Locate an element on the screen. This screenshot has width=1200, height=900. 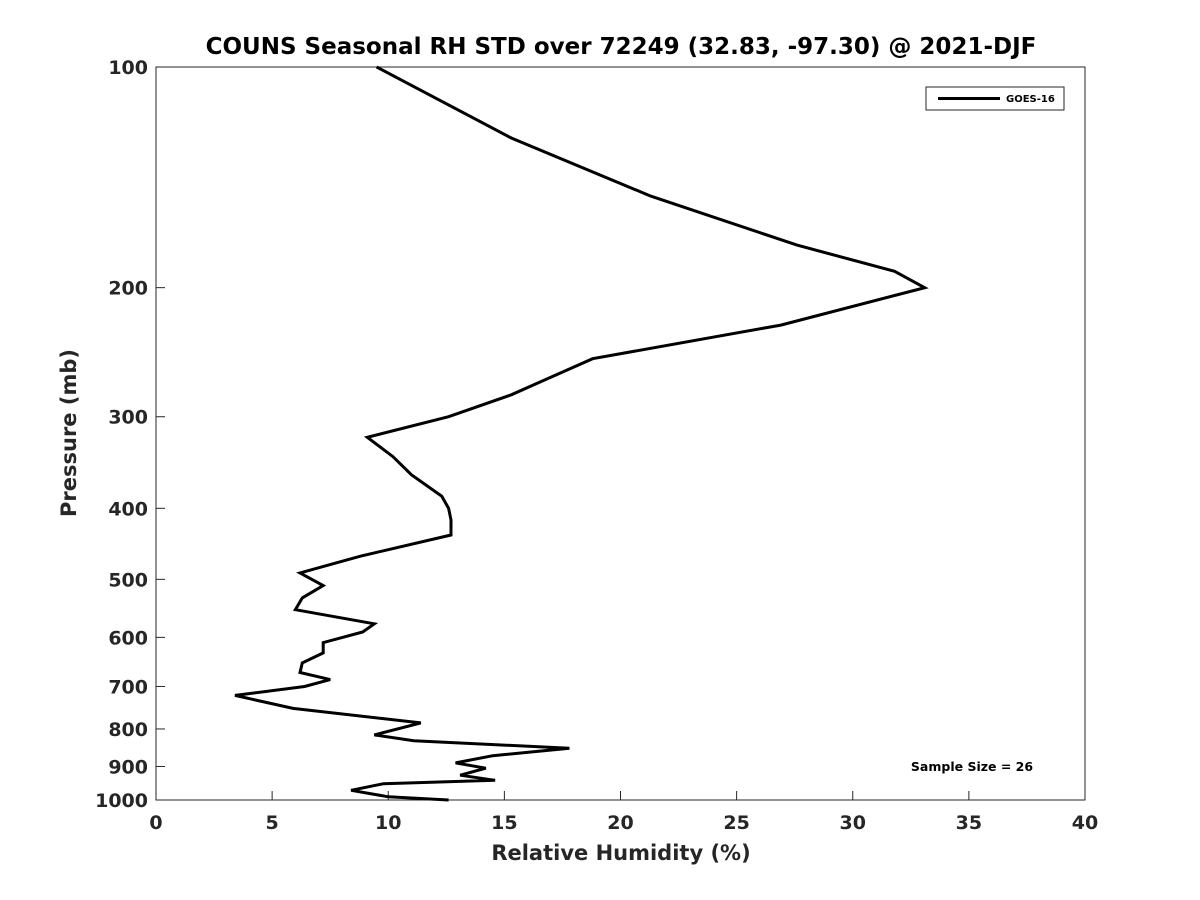
y-tick-label: 400 is located at coordinates (128, 509).